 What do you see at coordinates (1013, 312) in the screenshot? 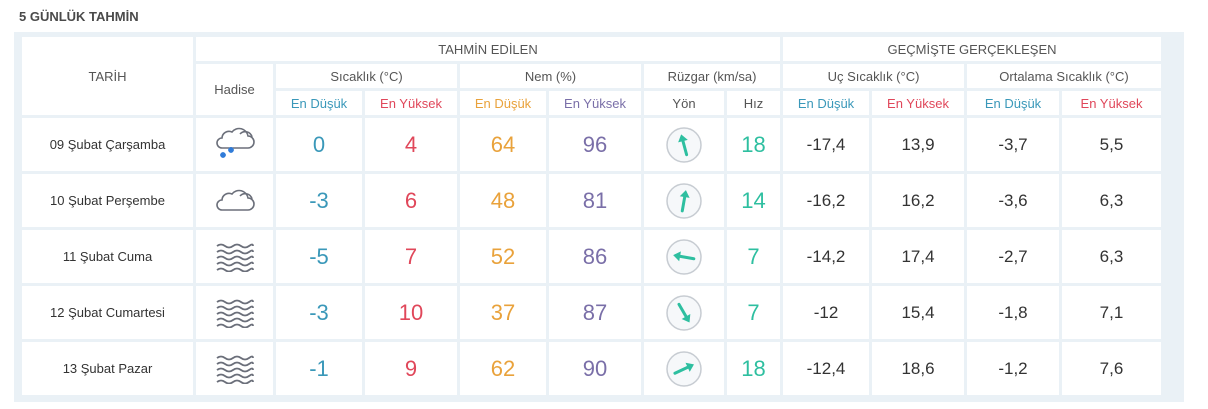
I see `avg-low-cell: -1,8` at bounding box center [1013, 312].